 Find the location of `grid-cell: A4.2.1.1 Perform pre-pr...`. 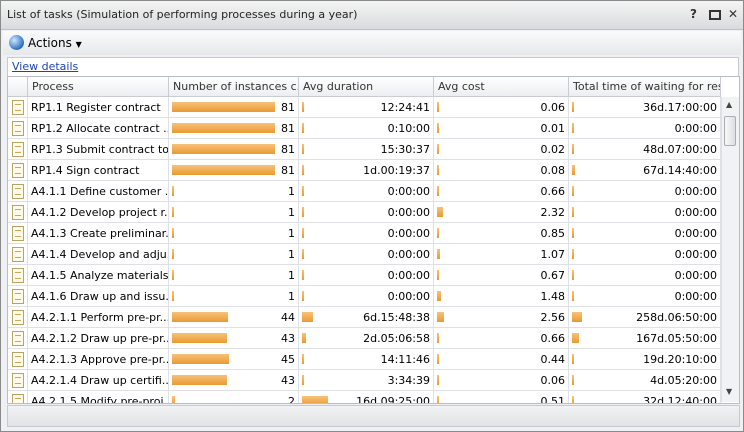

grid-cell: A4.2.1.1 Perform pre-pr... is located at coordinates (98, 317).